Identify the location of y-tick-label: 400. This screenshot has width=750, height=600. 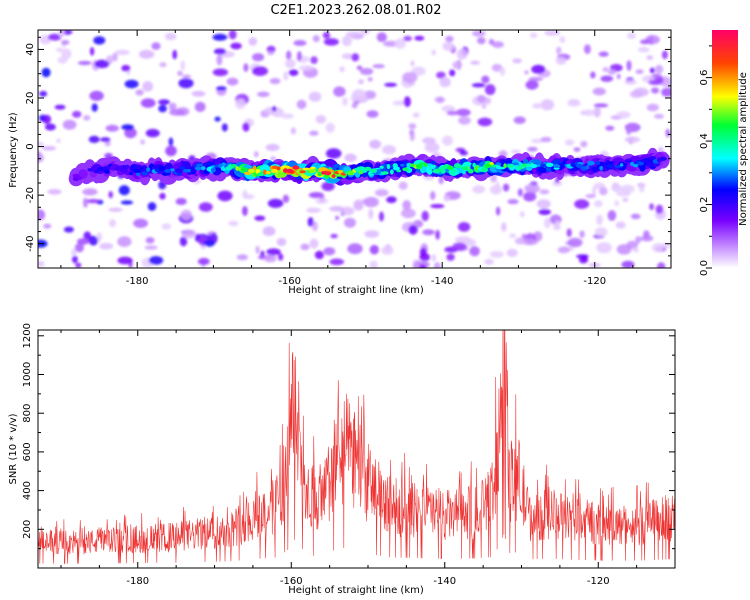
(27, 490).